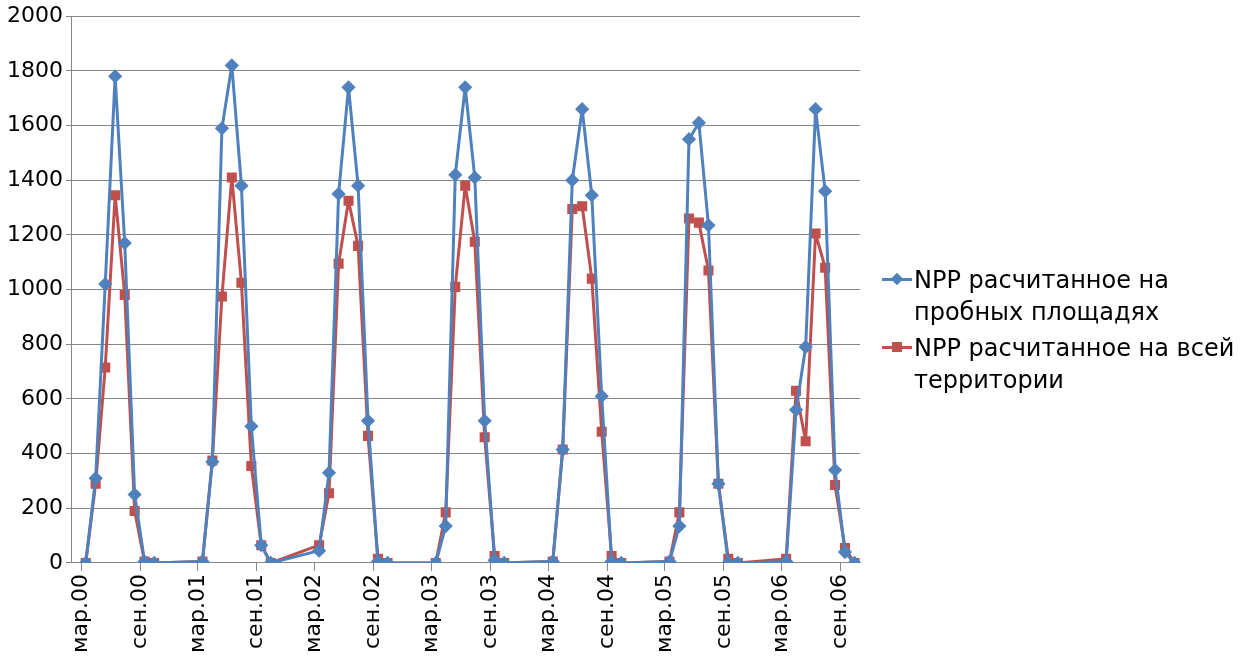  I want to click on x-tick-label: мар.02, so click(313, 613).